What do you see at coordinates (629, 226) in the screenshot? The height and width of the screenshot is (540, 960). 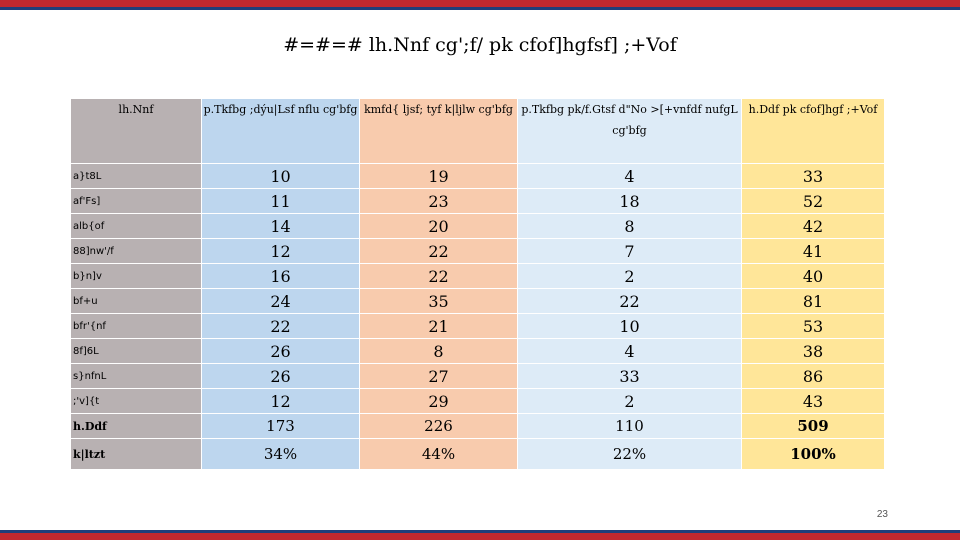 I see `cell-c3: 8` at bounding box center [629, 226].